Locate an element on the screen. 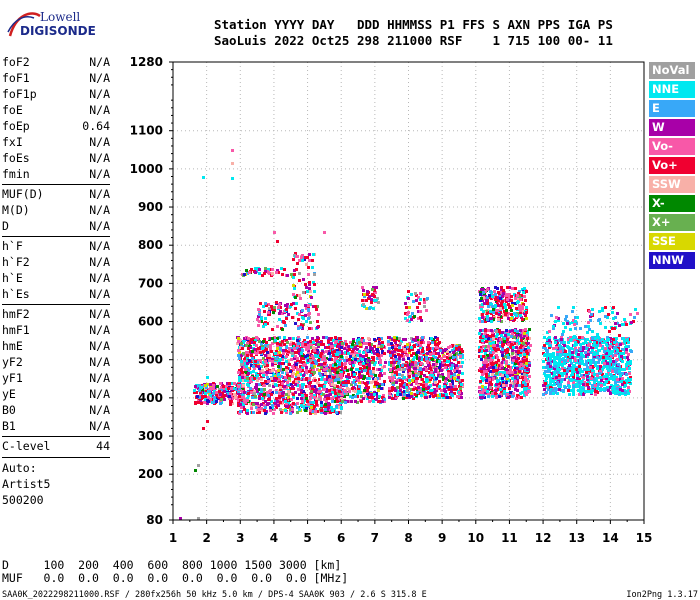 This screenshot has height=600, width=700. param-name: yE is located at coordinates (9, 394).